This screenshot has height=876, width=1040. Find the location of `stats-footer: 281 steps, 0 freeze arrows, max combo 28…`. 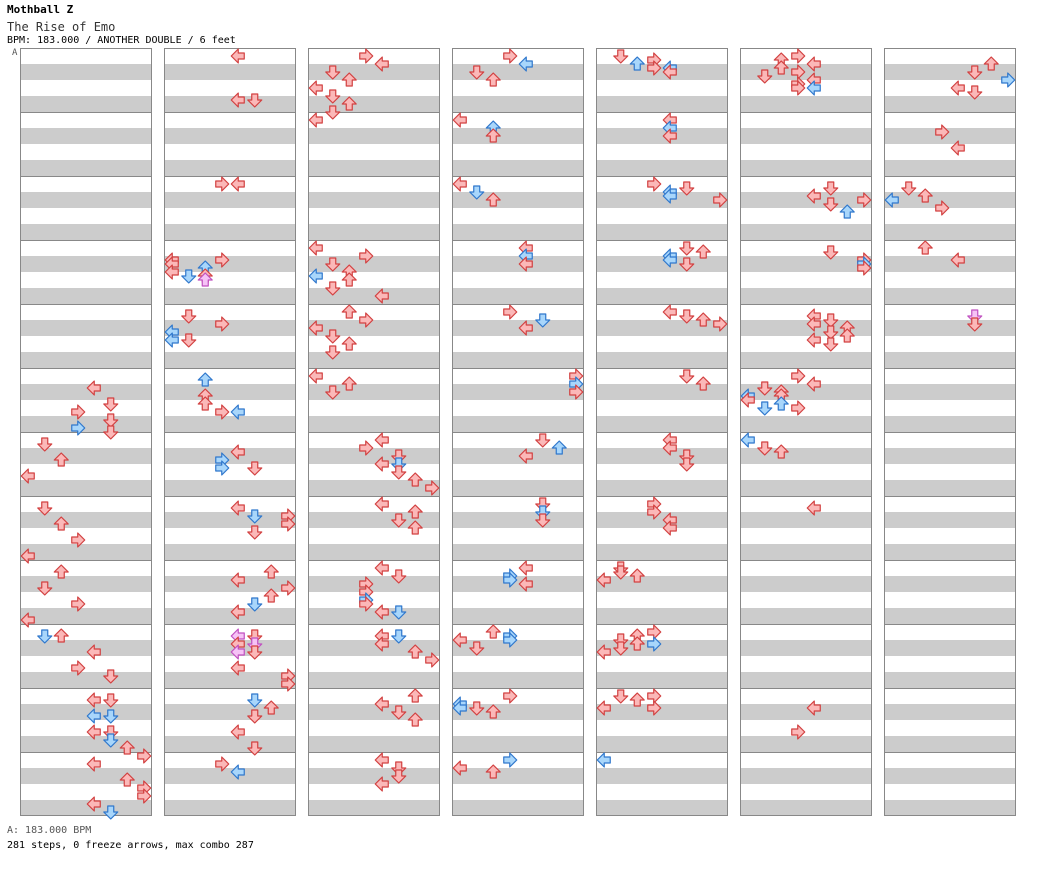

stats-footer: 281 steps, 0 freeze arrows, max combo 28… is located at coordinates (130, 845).